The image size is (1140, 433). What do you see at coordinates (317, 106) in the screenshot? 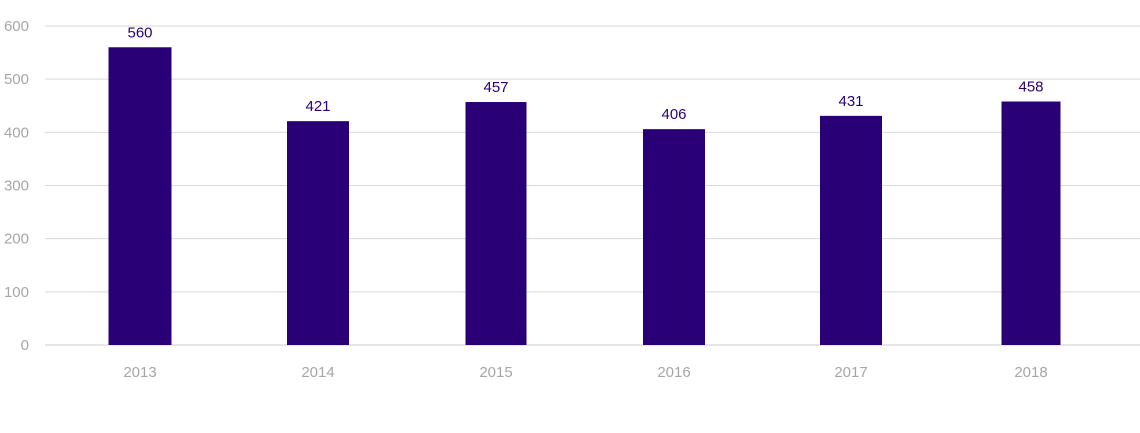
I see `data-label-2014: 421` at bounding box center [317, 106].